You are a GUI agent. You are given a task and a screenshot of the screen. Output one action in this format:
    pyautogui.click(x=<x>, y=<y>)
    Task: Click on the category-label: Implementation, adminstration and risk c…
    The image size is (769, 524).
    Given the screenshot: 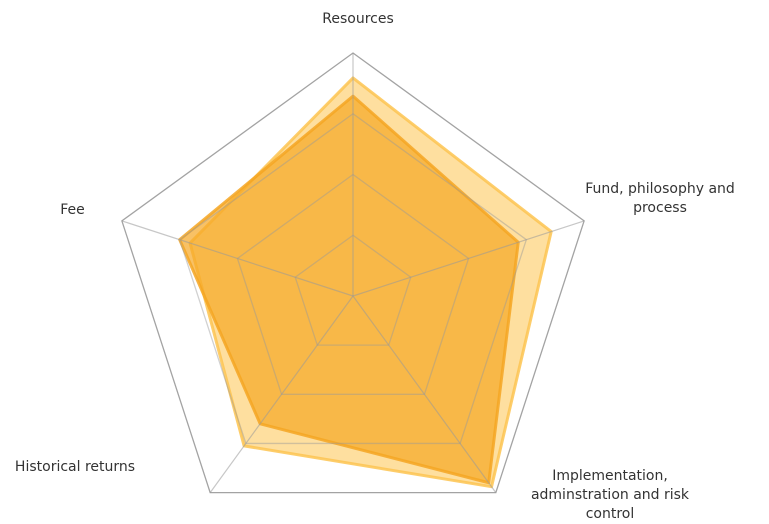 What is the action you would take?
    pyautogui.click(x=610, y=495)
    